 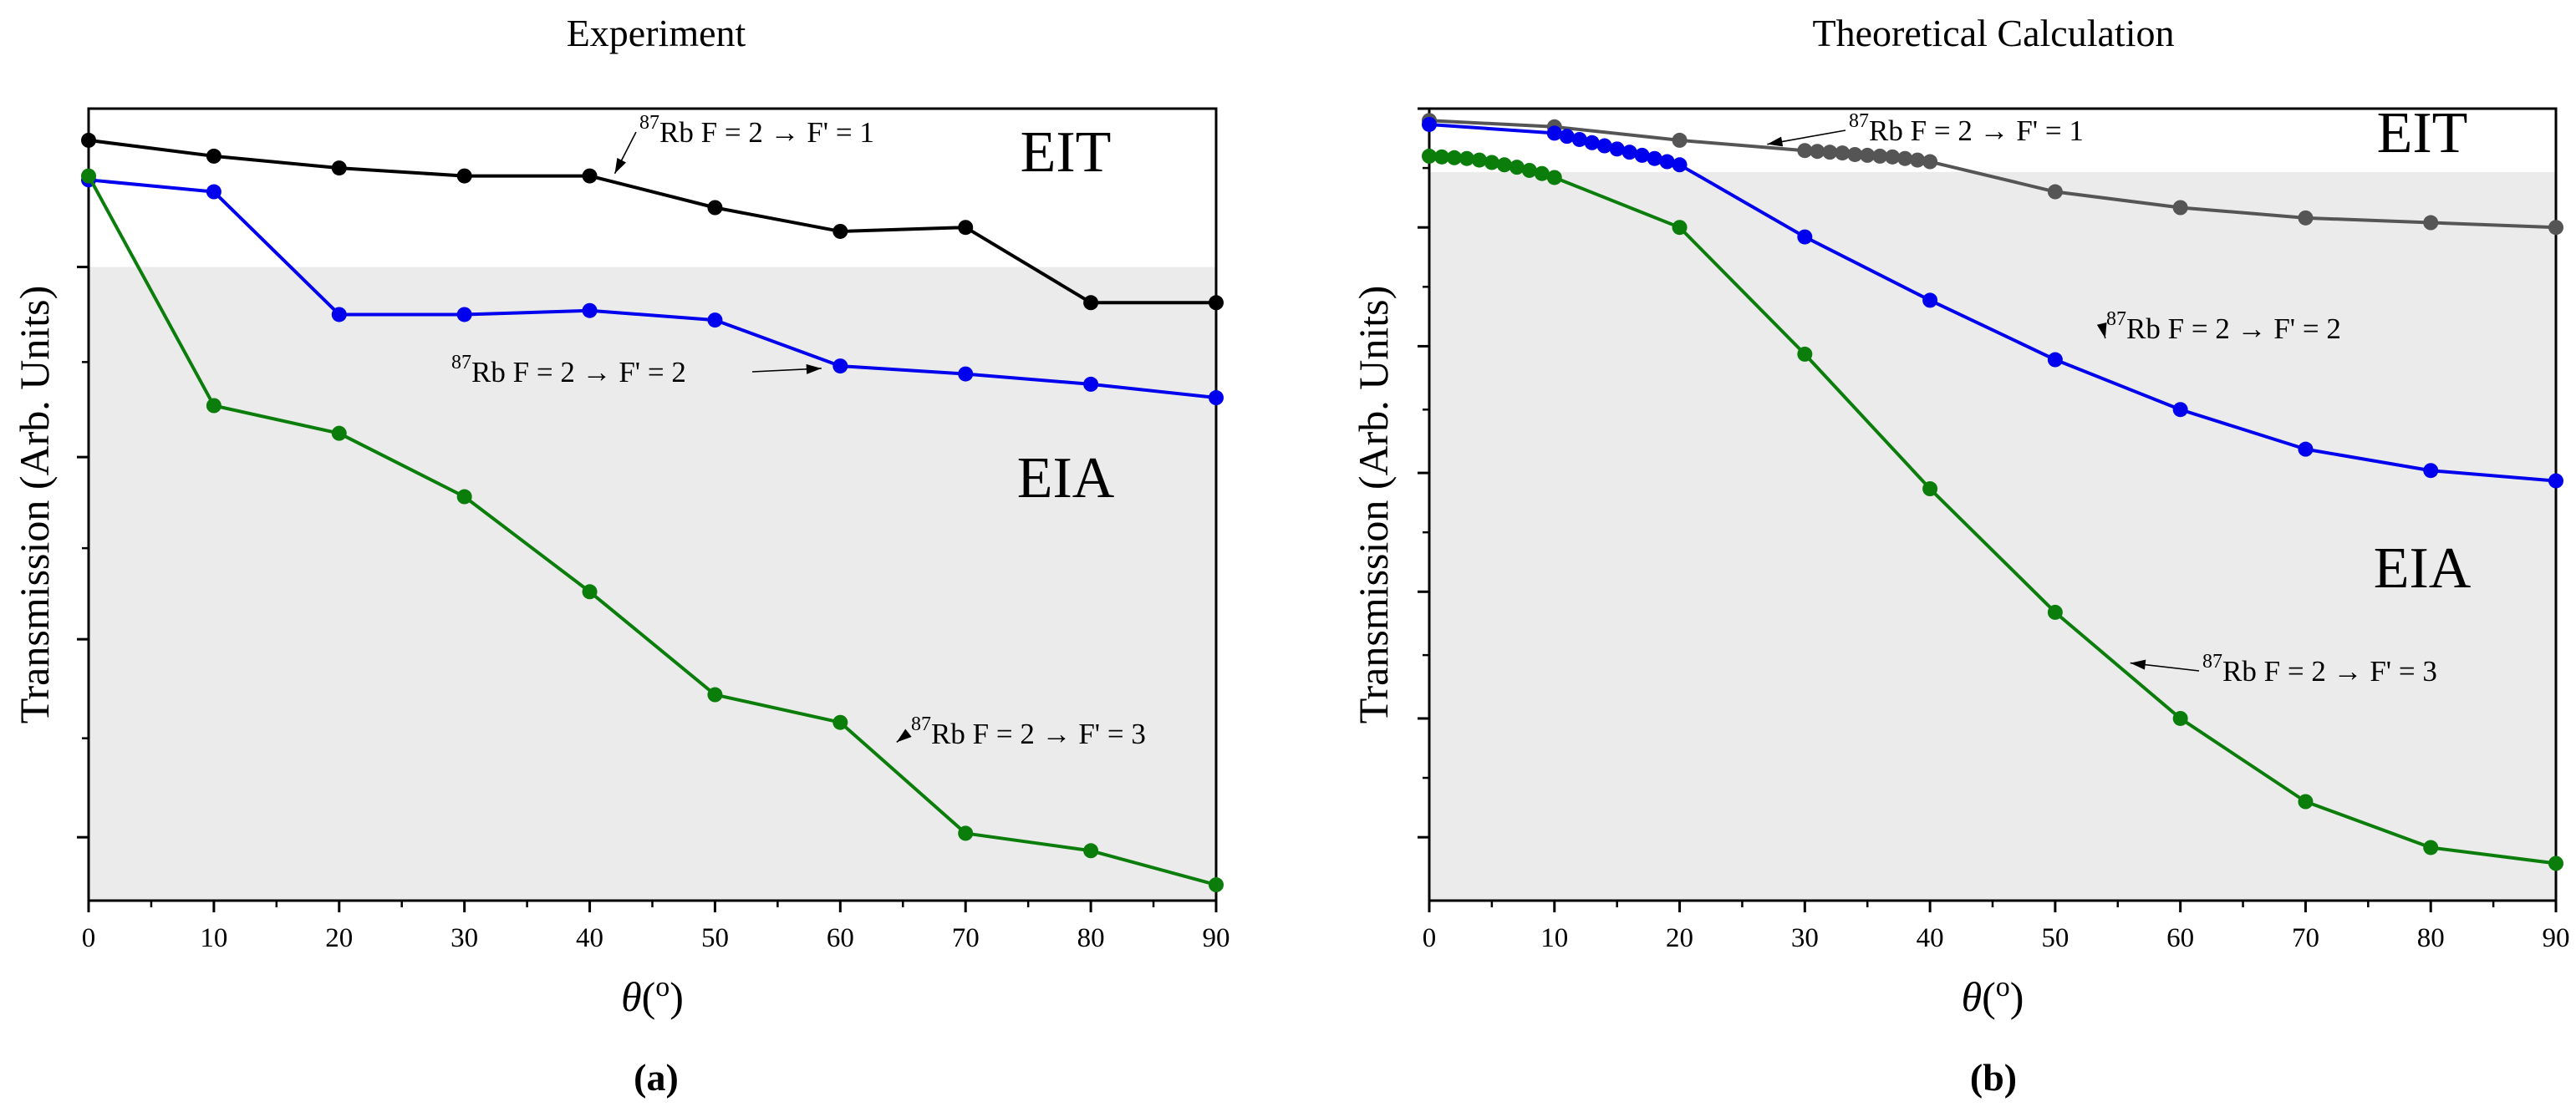 What do you see at coordinates (2423, 568) in the screenshot?
I see `region-label-eia: EIA` at bounding box center [2423, 568].